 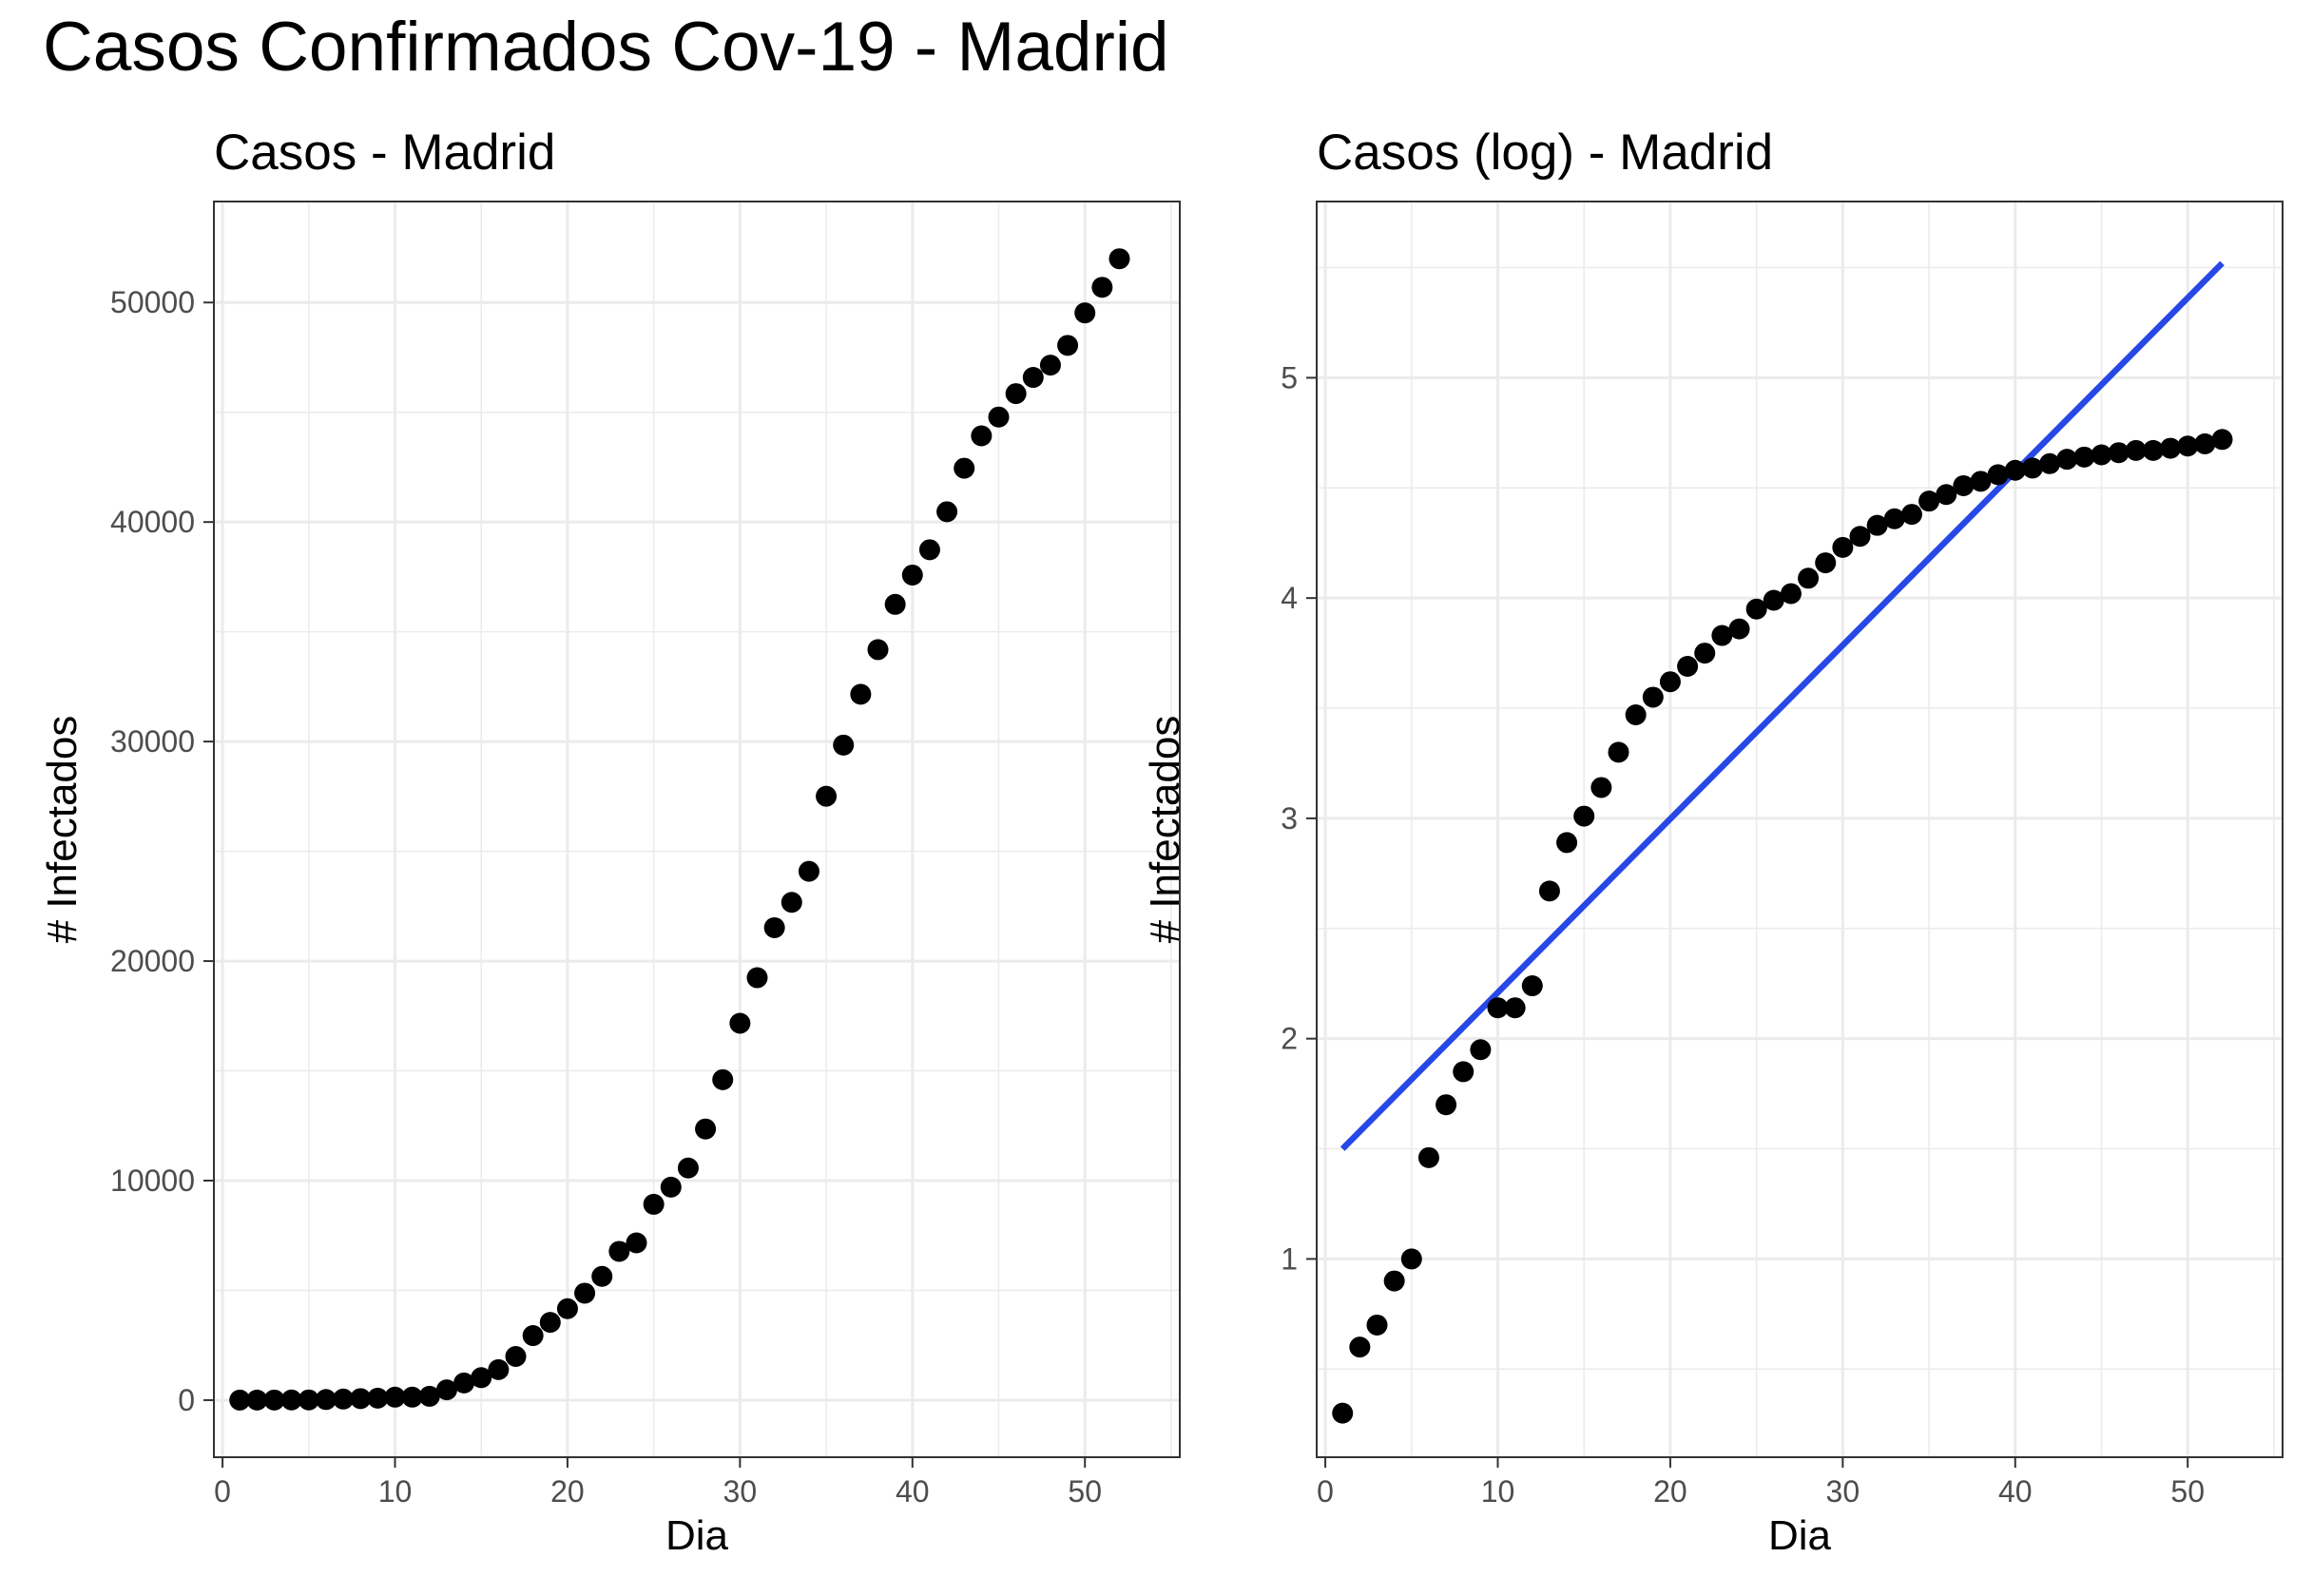 I want to click on y-axis-label: # Infectados, so click(x=62, y=830).